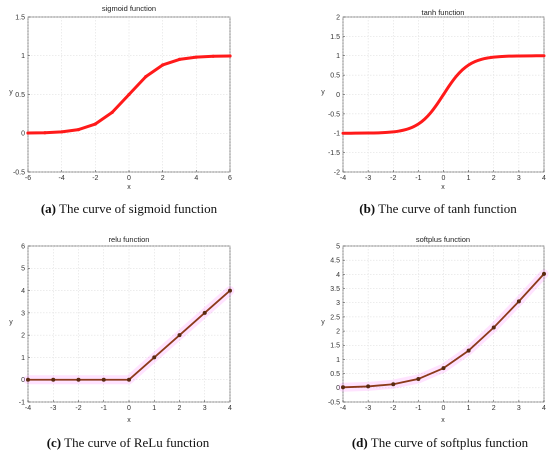 The image size is (550, 456). What do you see at coordinates (28, 178) in the screenshot?
I see `x-tick-label: -6` at bounding box center [28, 178].